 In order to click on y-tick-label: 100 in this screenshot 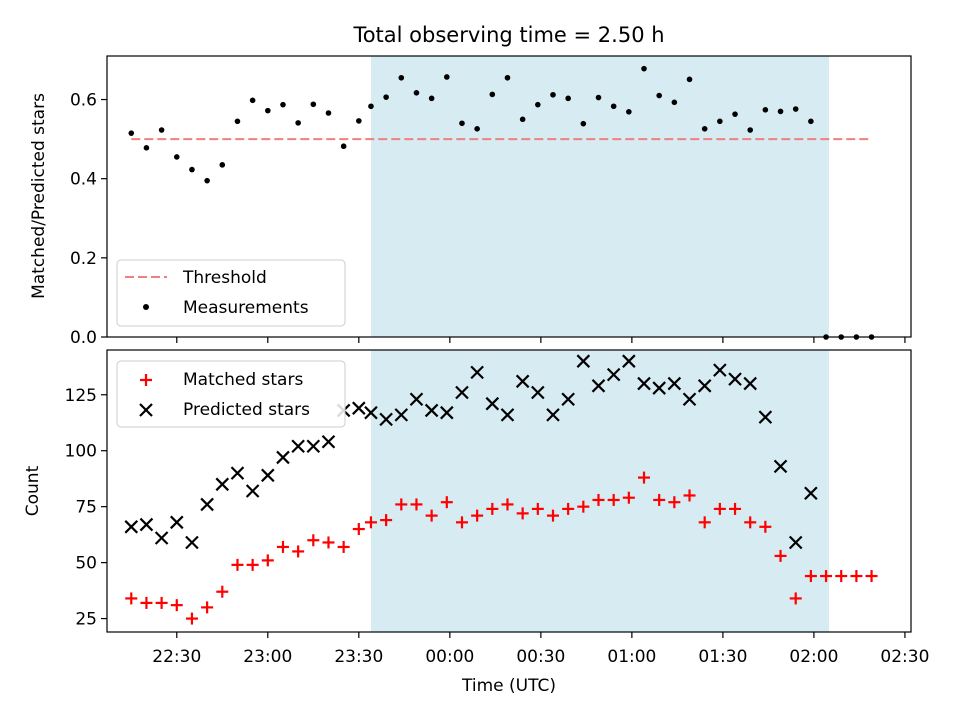, I will do `click(81, 452)`.